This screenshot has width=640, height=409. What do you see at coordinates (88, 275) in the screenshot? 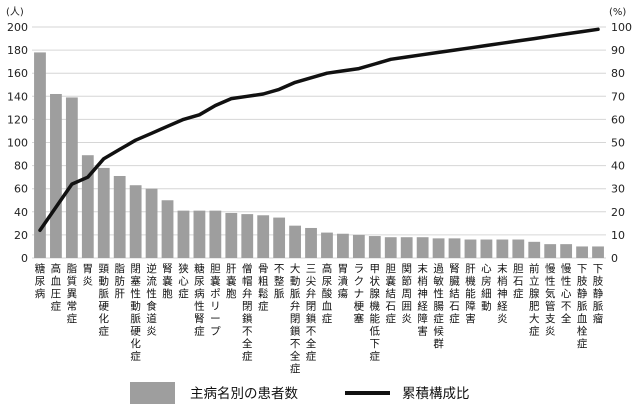
I see `category-label: 胃炎` at bounding box center [88, 275].